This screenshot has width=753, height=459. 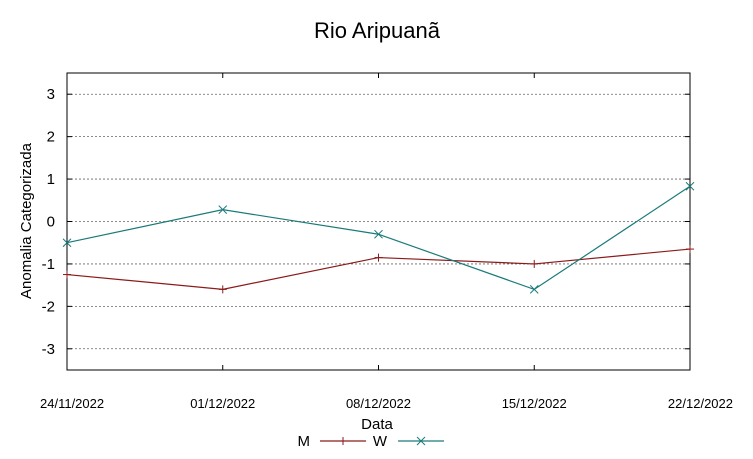 What do you see at coordinates (48, 349) in the screenshot?
I see `y-tick-label: -3` at bounding box center [48, 349].